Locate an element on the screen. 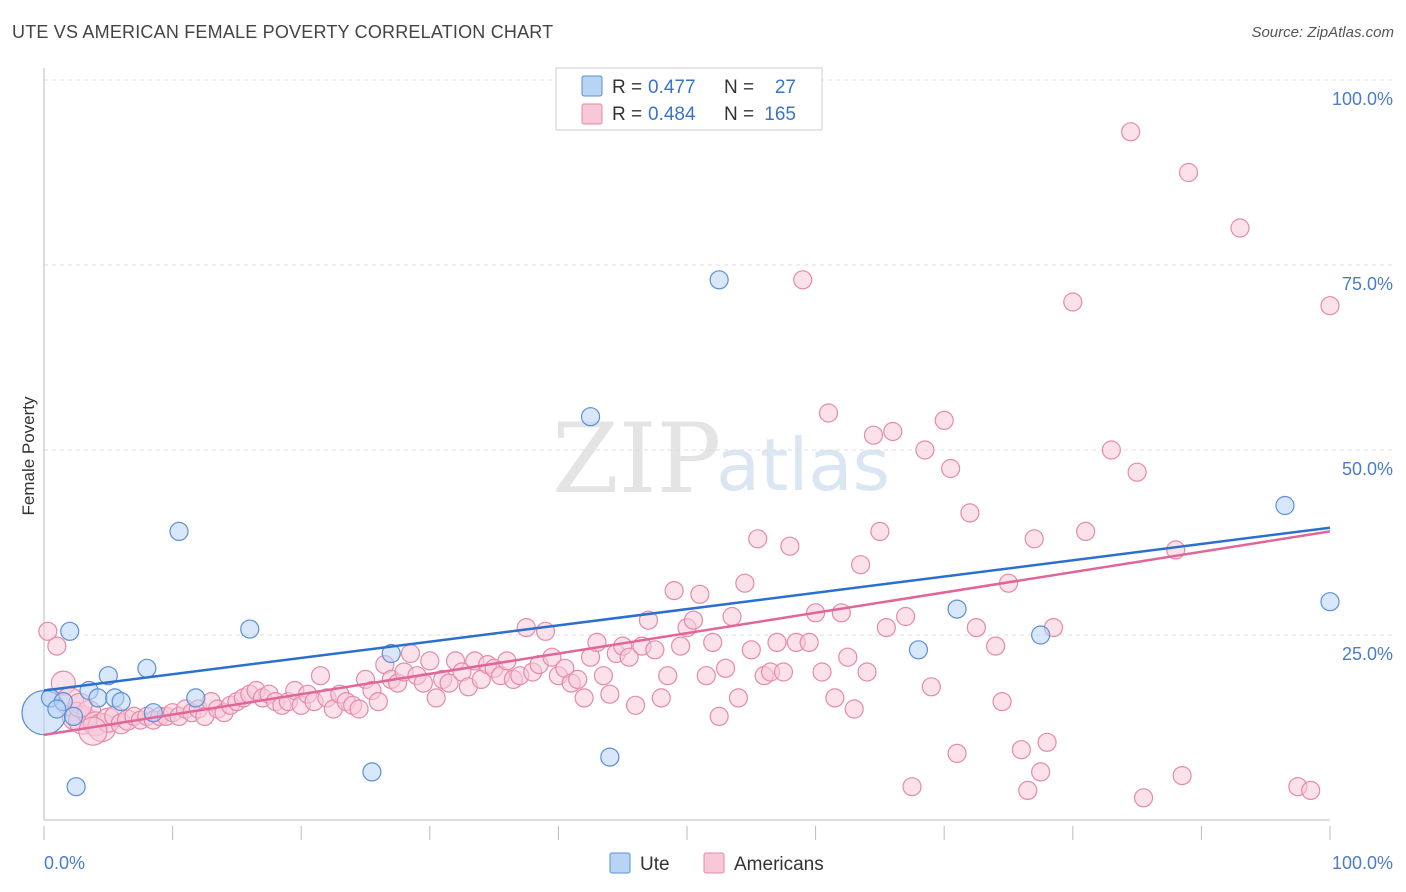 This screenshot has height=892, width=1406. x-ticks is located at coordinates (687, 833).